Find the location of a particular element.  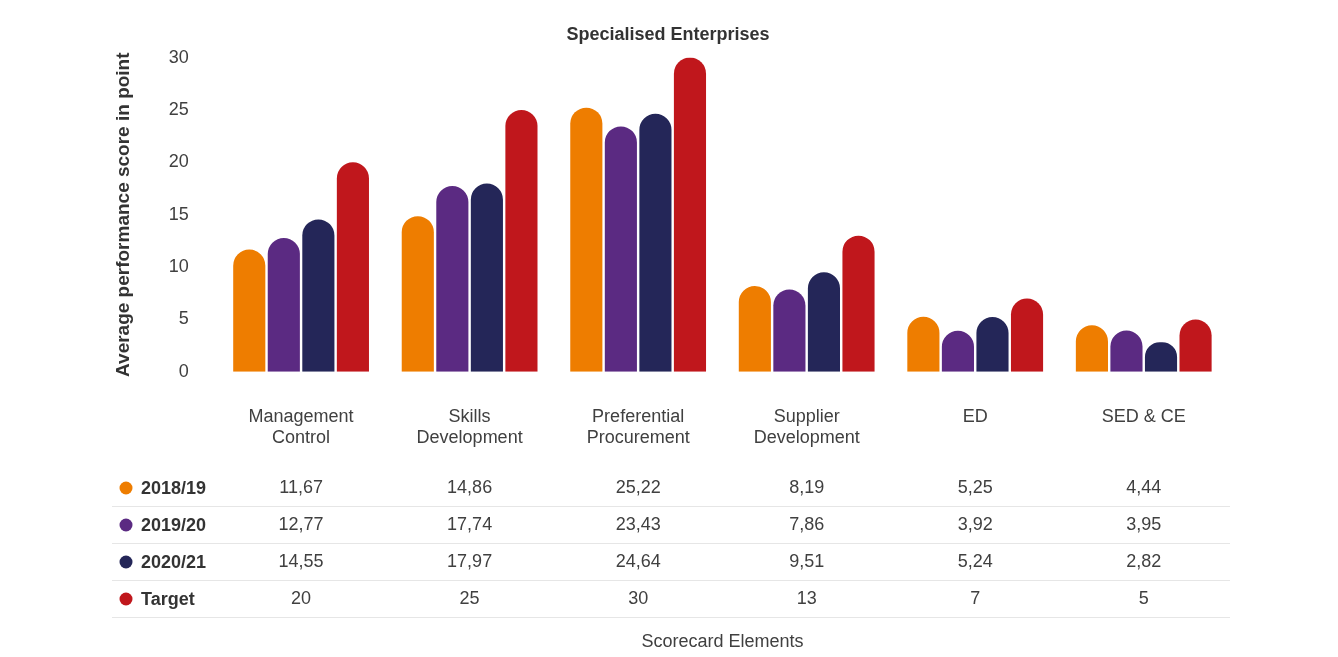

x-tick-label: SED & CE is located at coordinates (1143, 415).